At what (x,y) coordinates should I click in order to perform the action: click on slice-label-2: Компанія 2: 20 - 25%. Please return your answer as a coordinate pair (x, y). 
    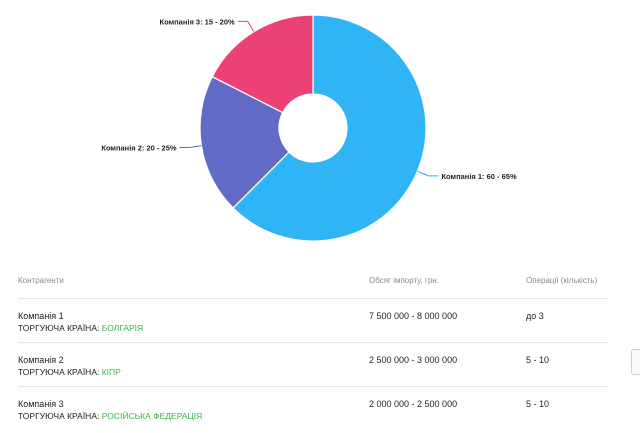
    Looking at the image, I should click on (138, 148).